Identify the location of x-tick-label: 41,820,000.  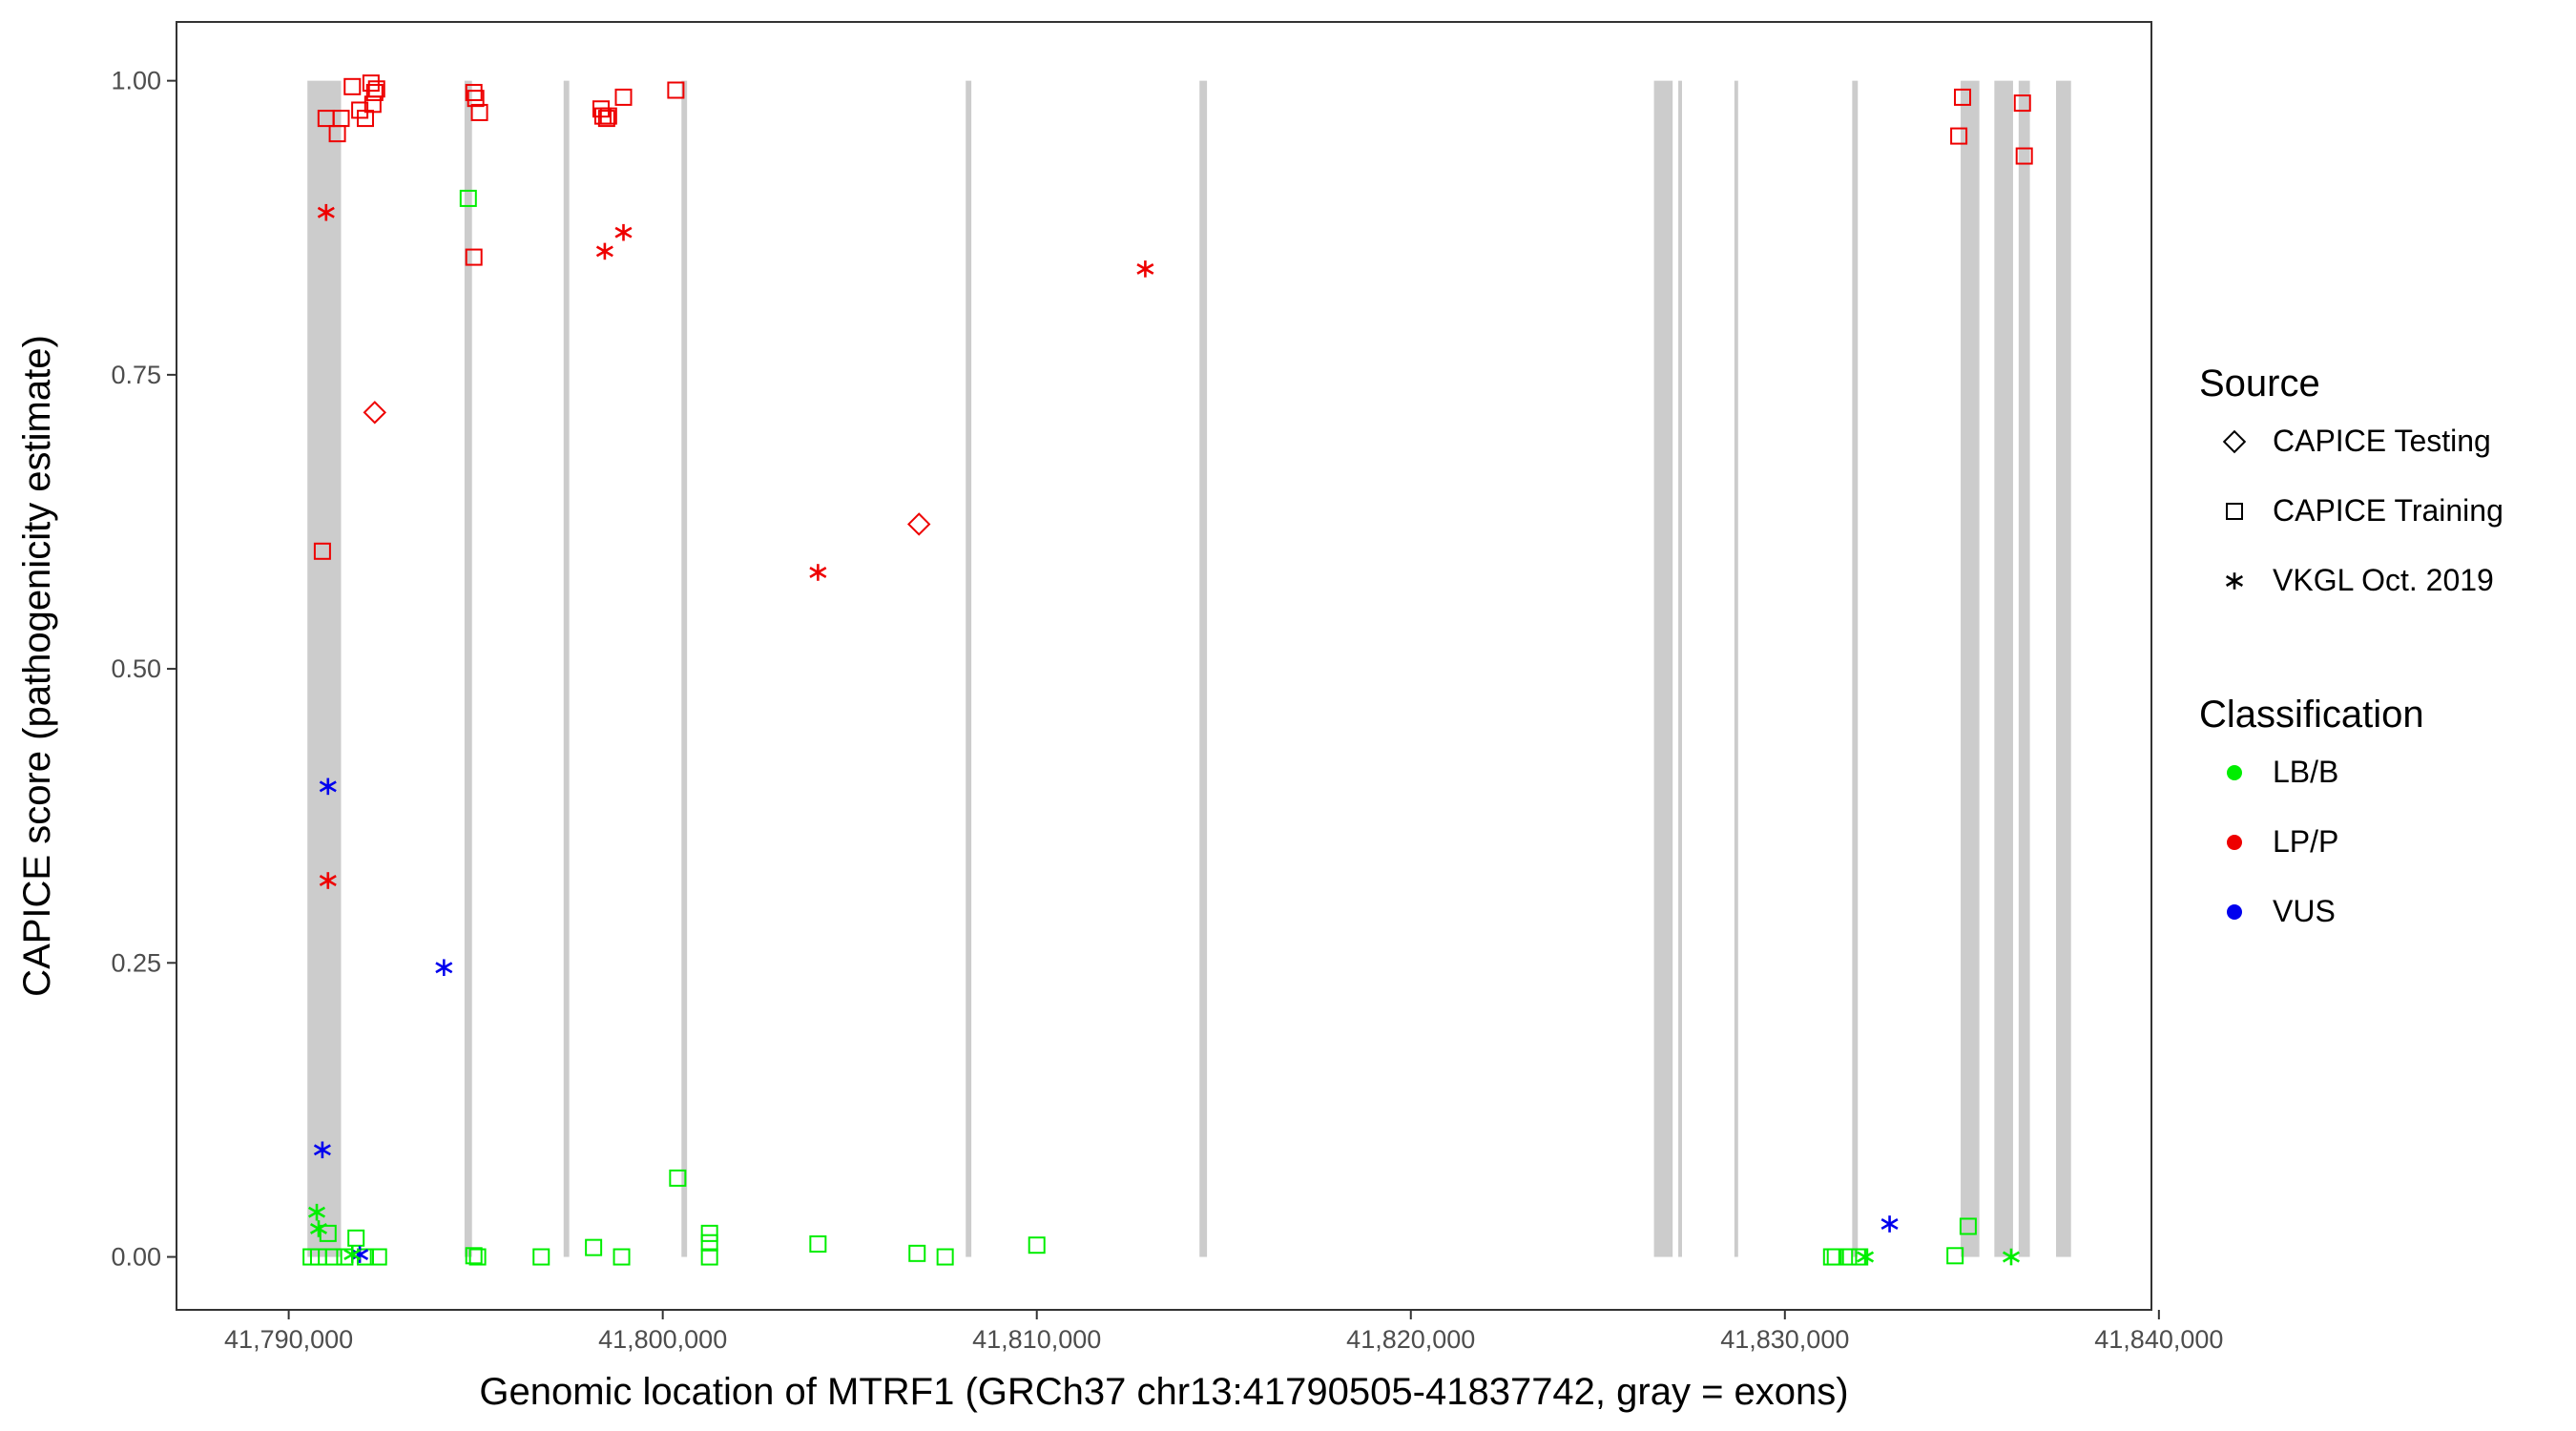
(1410, 1340).